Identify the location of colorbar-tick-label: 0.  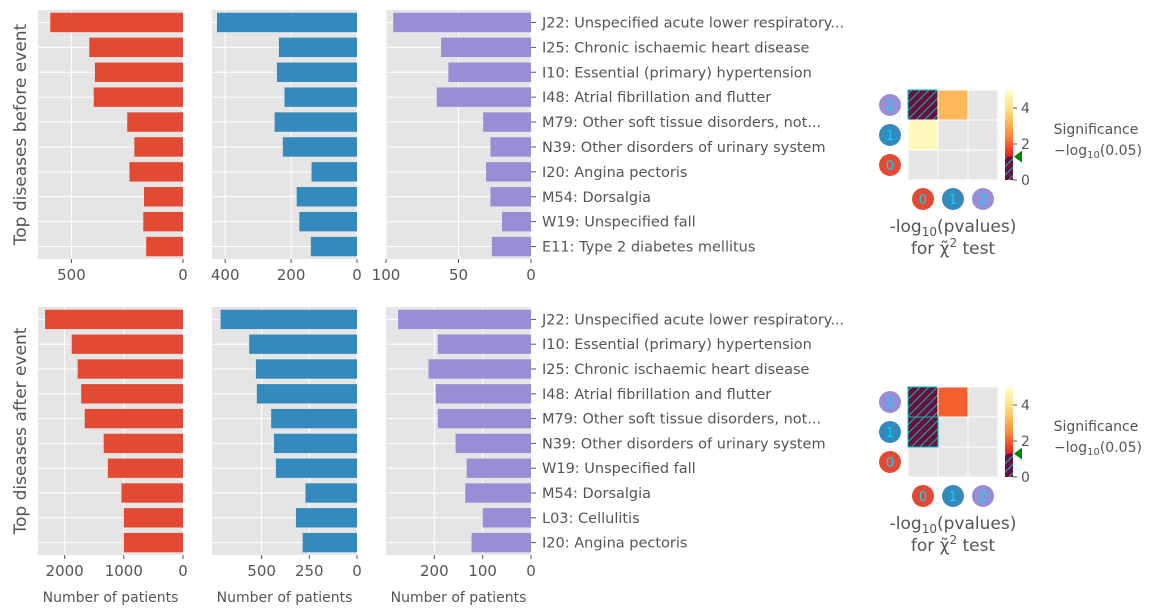
(1025, 478).